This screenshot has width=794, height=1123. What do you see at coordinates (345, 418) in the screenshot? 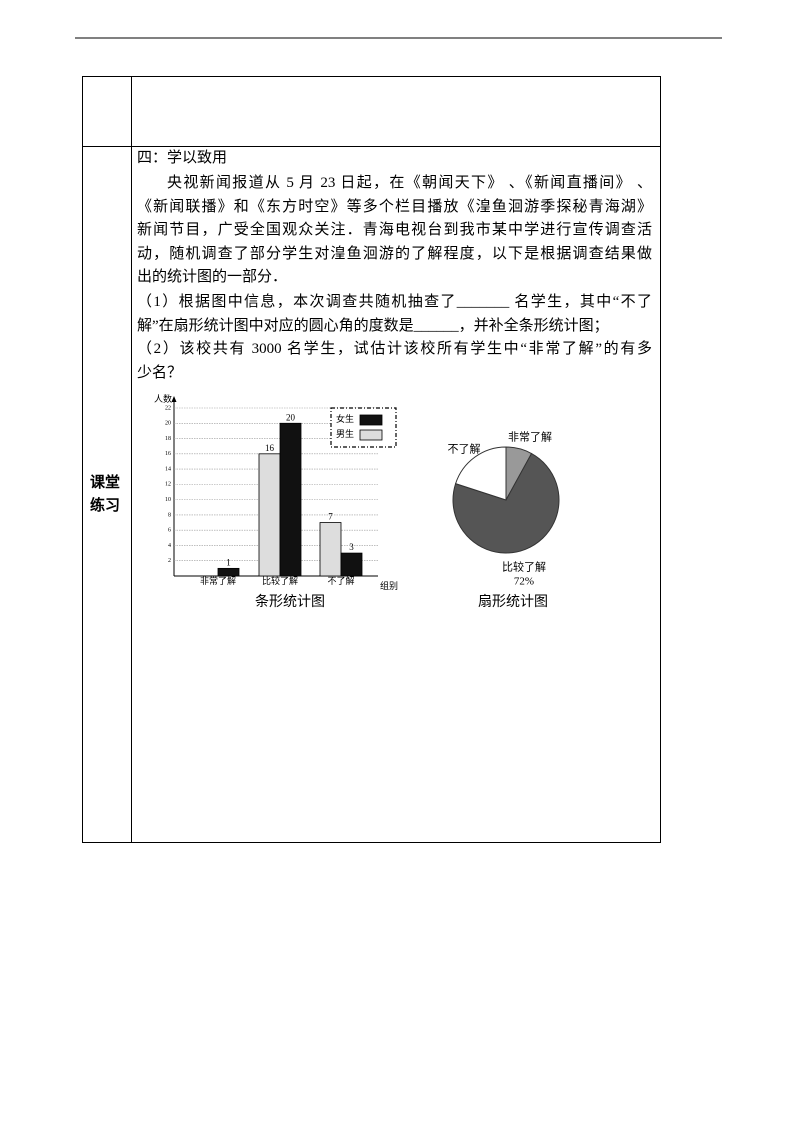
I see `legend-label: 女生` at bounding box center [345, 418].